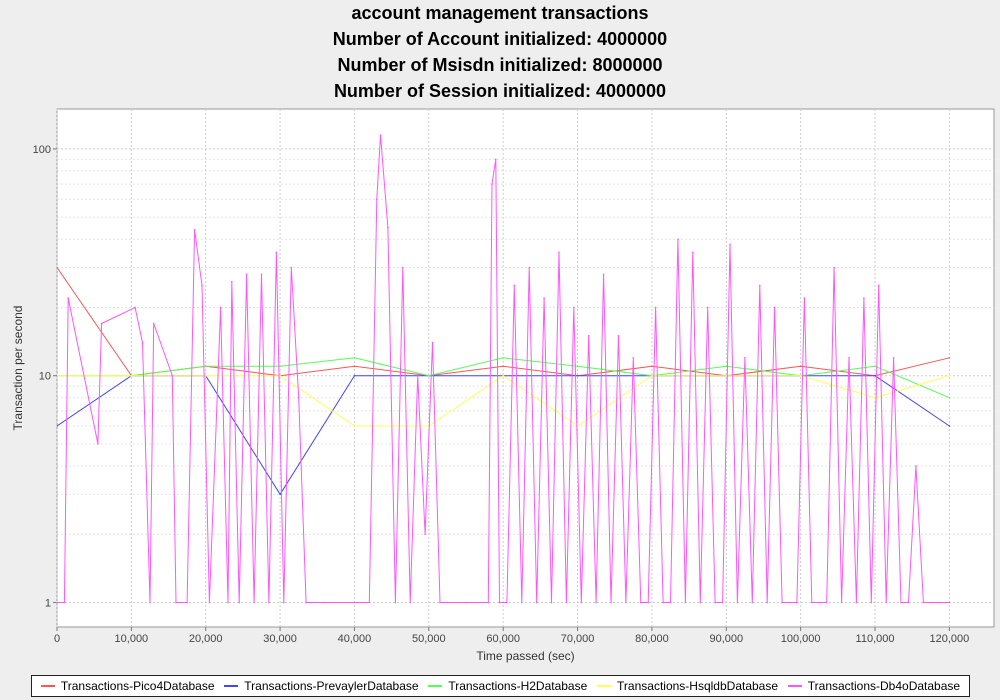 This screenshot has width=1000, height=700. What do you see at coordinates (500, 39) in the screenshot?
I see `chart-subtitle-accounts: Number of Account initialized: 4000000` at bounding box center [500, 39].